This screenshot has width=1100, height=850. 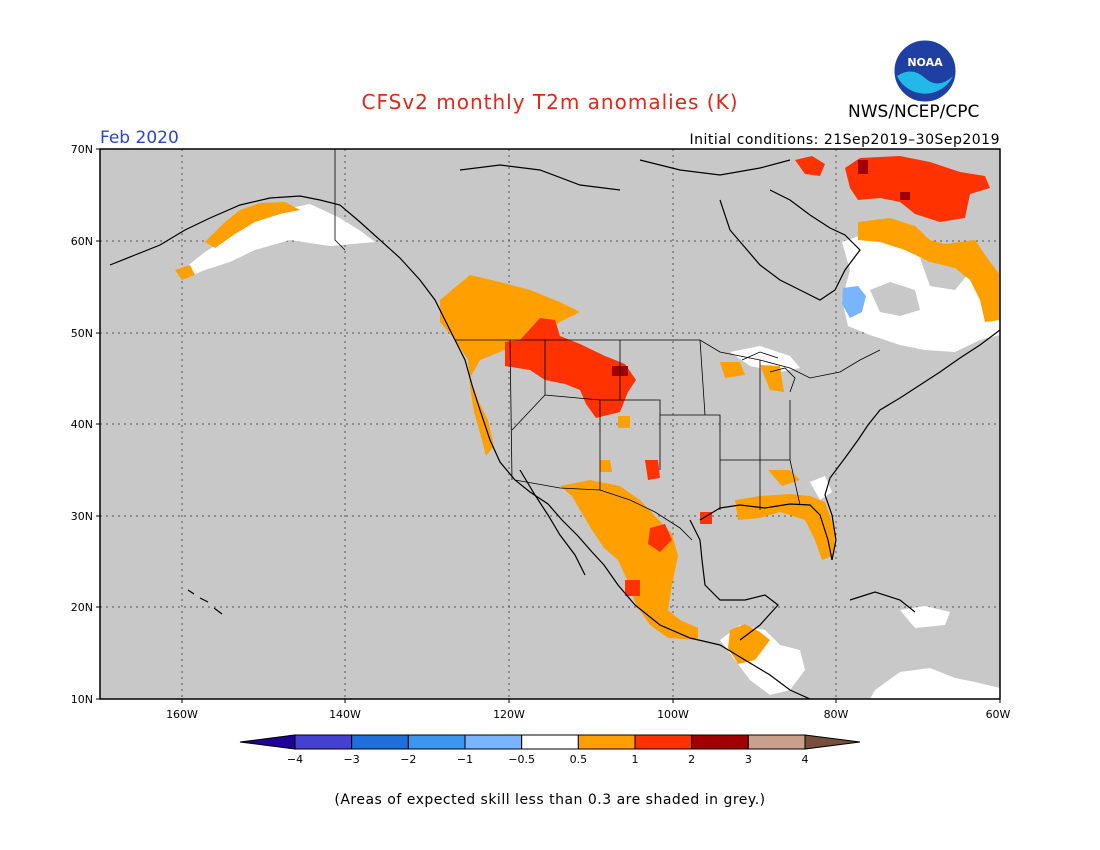 I want to click on legend-labels: −4 −3 −2 −1 −0.5 0.5 1 2 3 4, so click(x=548, y=759).